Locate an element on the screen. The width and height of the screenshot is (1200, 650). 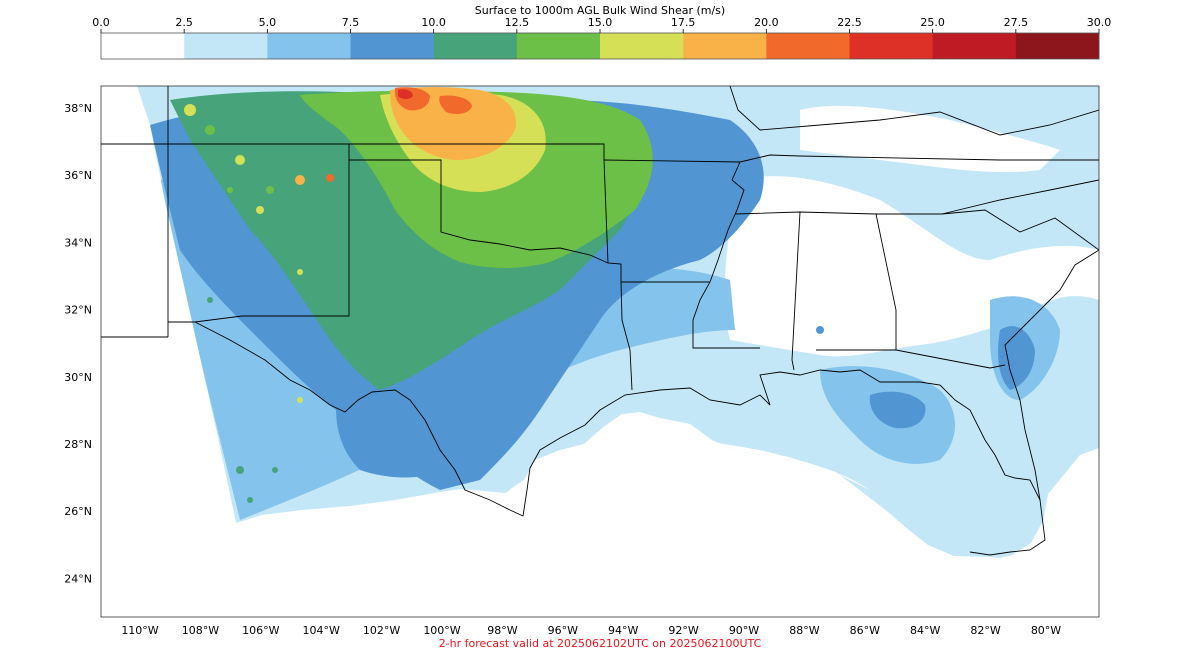
latitude-label: 28°N is located at coordinates (78, 444).